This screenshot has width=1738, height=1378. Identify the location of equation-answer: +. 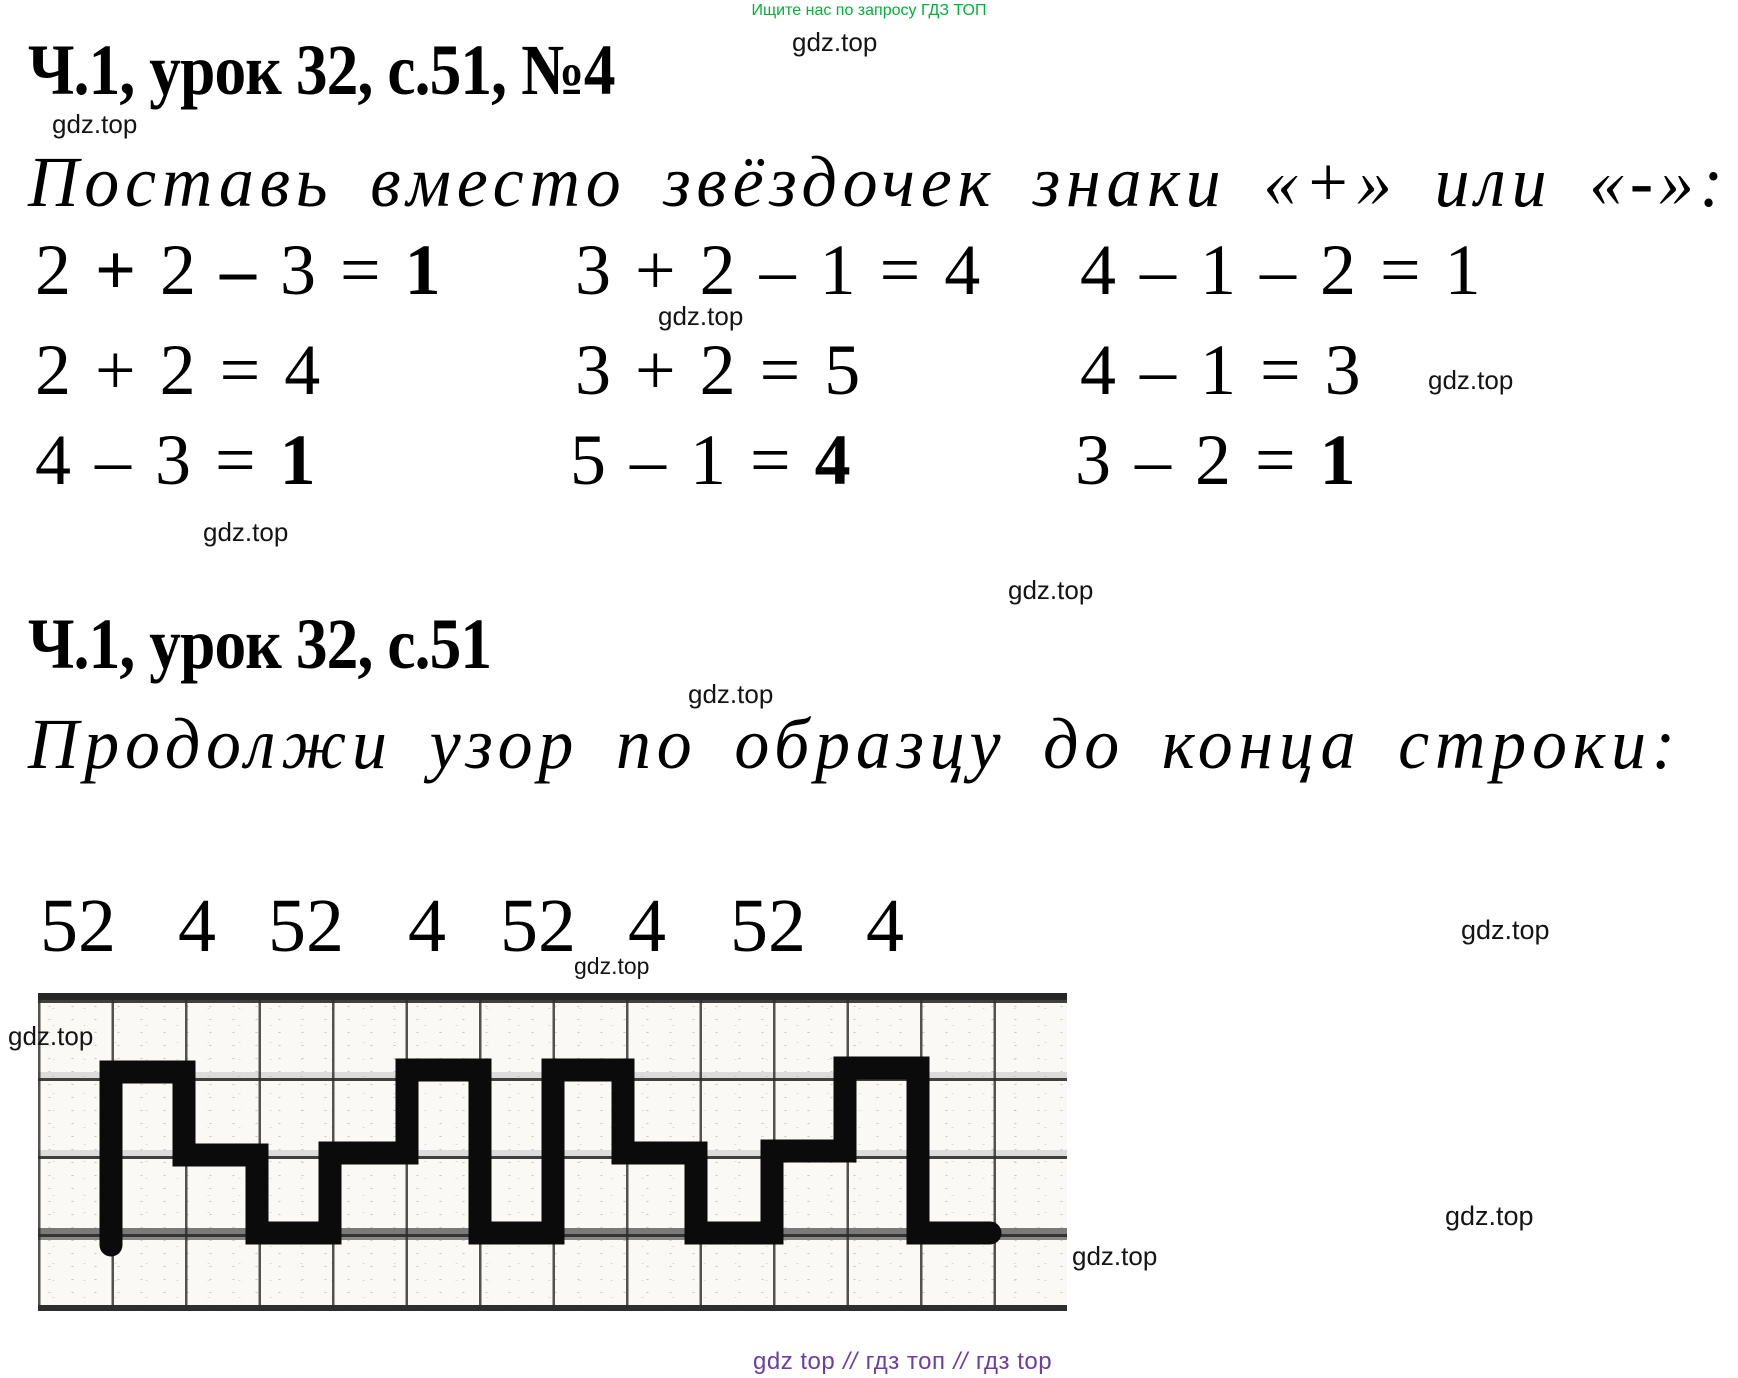
(116, 270).